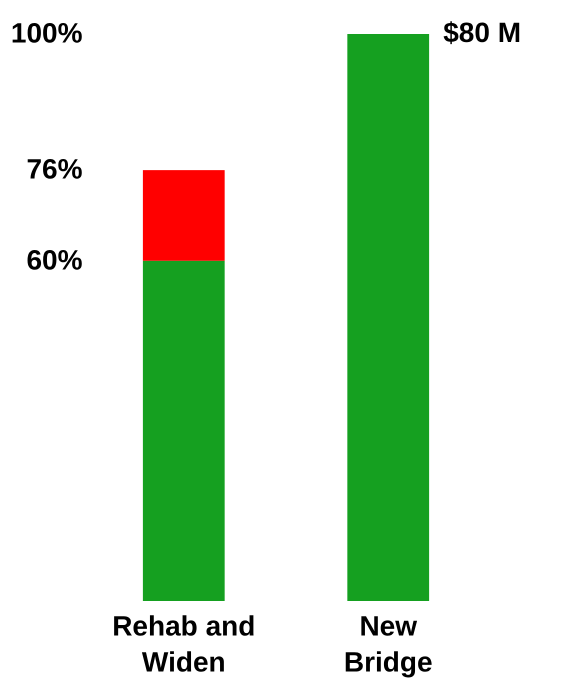  I want to click on x-tick-label: New Bridge, so click(388, 644).